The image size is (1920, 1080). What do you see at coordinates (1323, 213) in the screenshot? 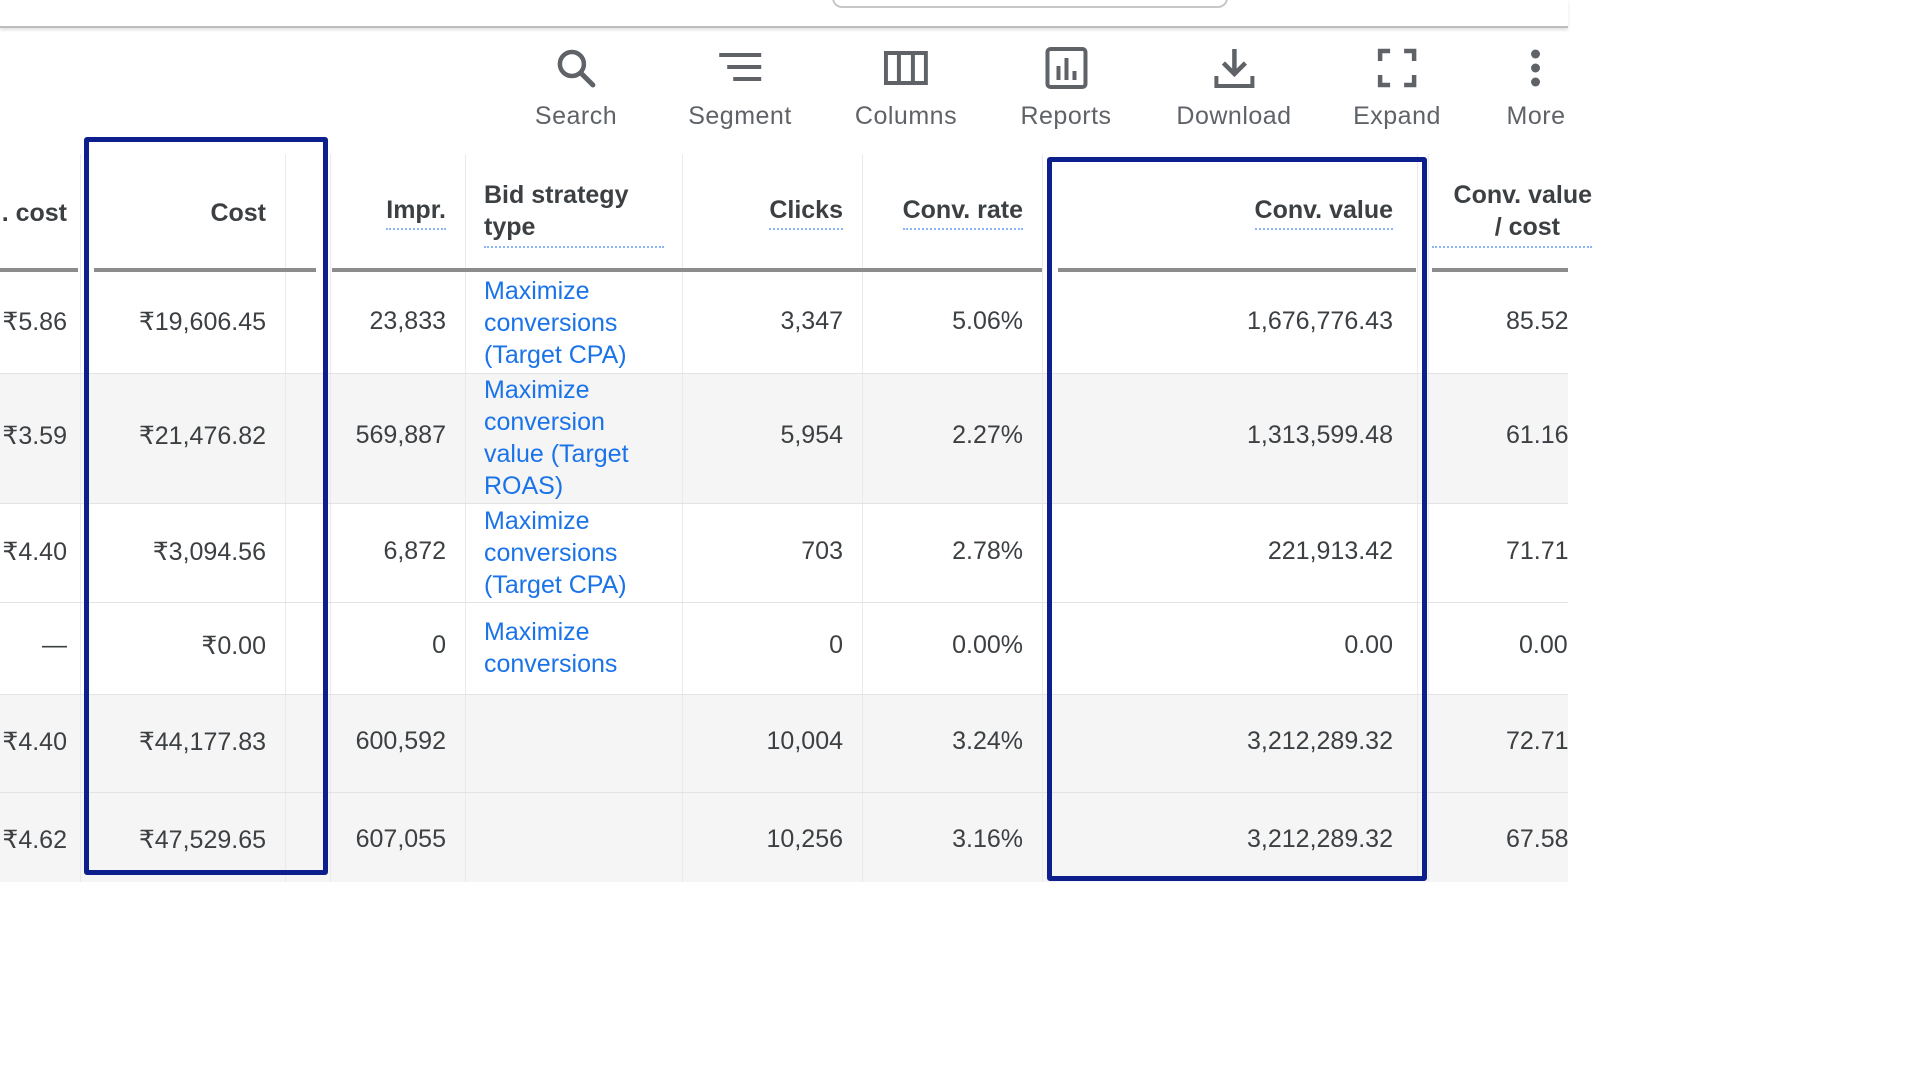
I see `header-conv-value-label: Conv. value` at bounding box center [1323, 213].